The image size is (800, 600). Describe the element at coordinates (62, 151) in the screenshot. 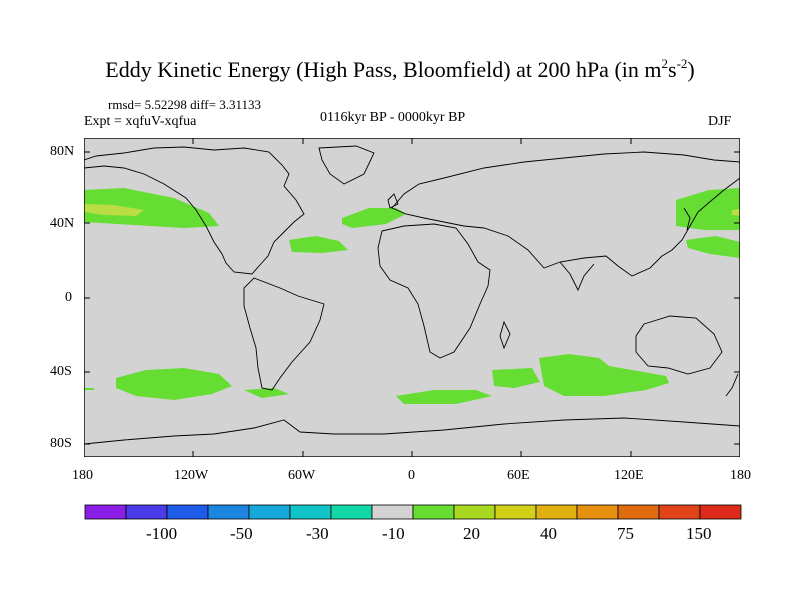

I see `lat-label-80n: 80N` at that location.